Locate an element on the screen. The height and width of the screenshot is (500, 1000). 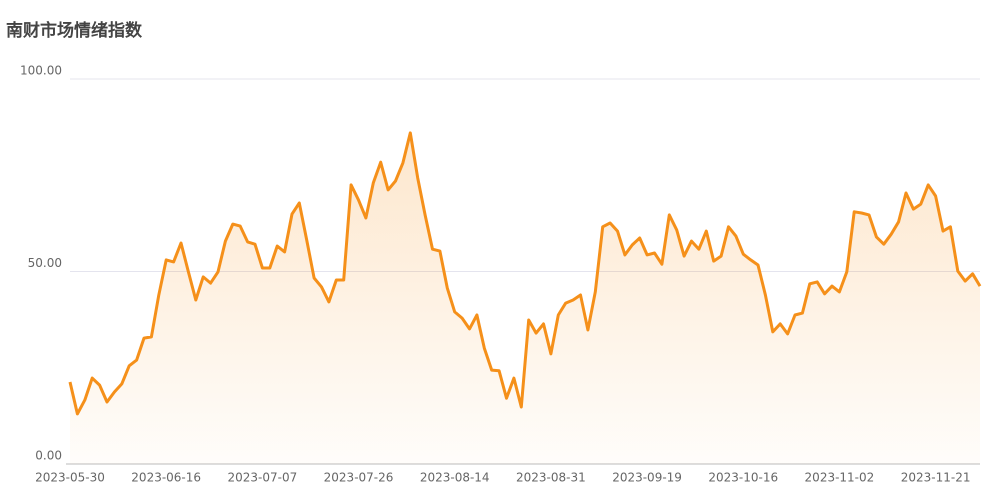
y-tick-label: 100.00 is located at coordinates (41, 71).